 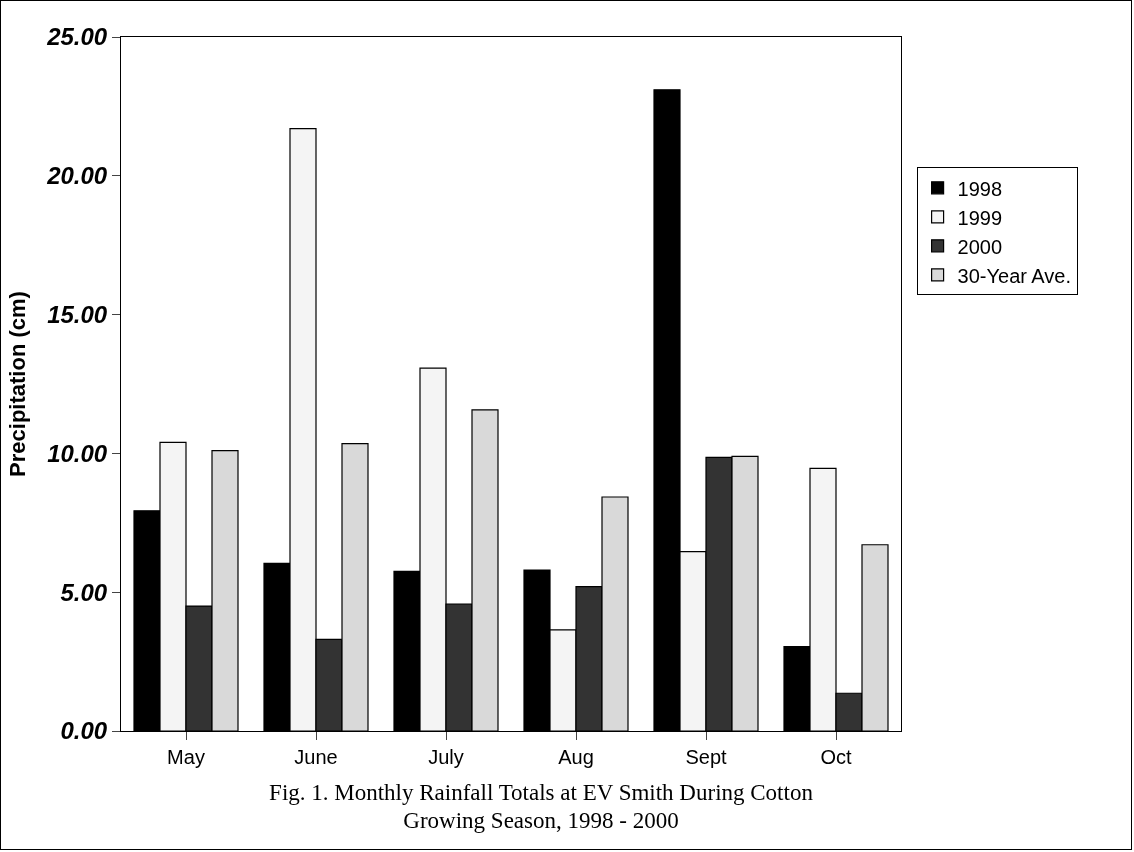 I want to click on x-tick-label: Oct, so click(x=836, y=757).